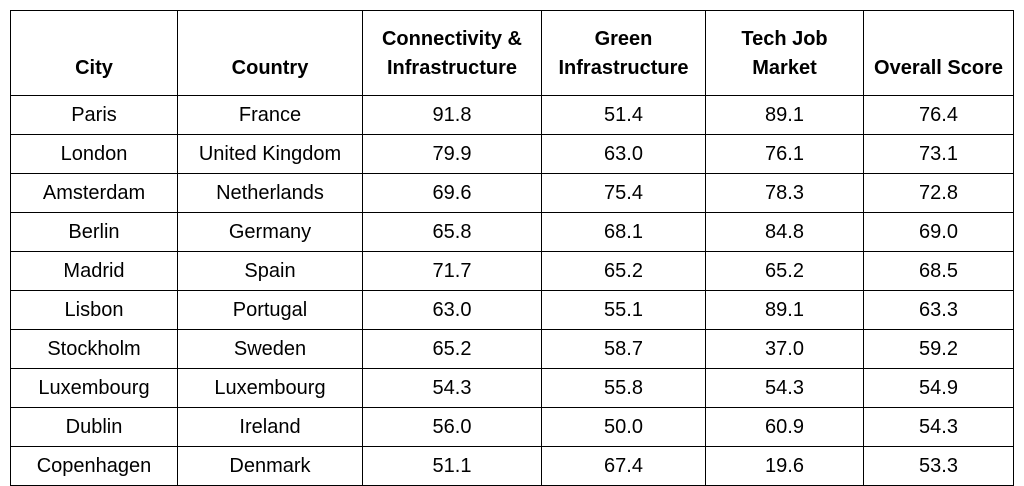 Image resolution: width=1024 pixels, height=486 pixels. Describe the element at coordinates (623, 466) in the screenshot. I see `green-infrastructure-cell: 67.4` at that location.